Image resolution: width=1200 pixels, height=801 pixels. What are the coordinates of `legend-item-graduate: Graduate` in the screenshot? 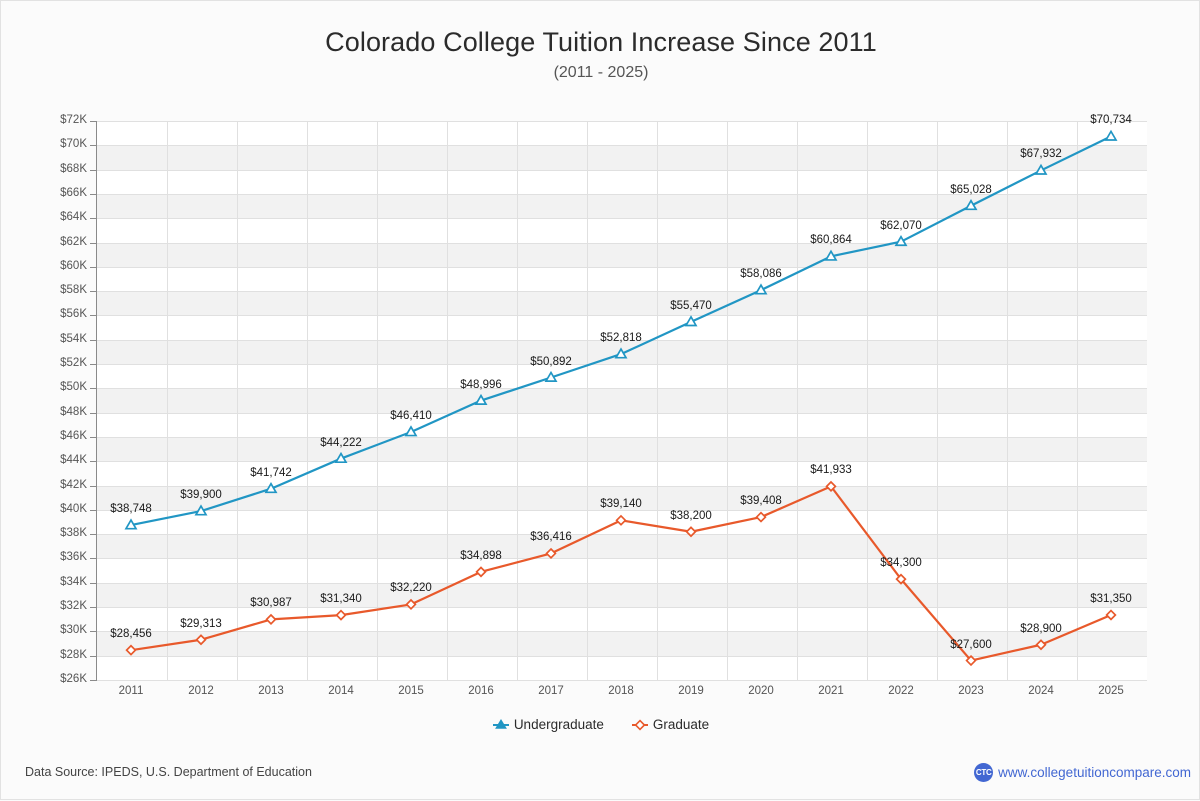 It's located at (670, 724).